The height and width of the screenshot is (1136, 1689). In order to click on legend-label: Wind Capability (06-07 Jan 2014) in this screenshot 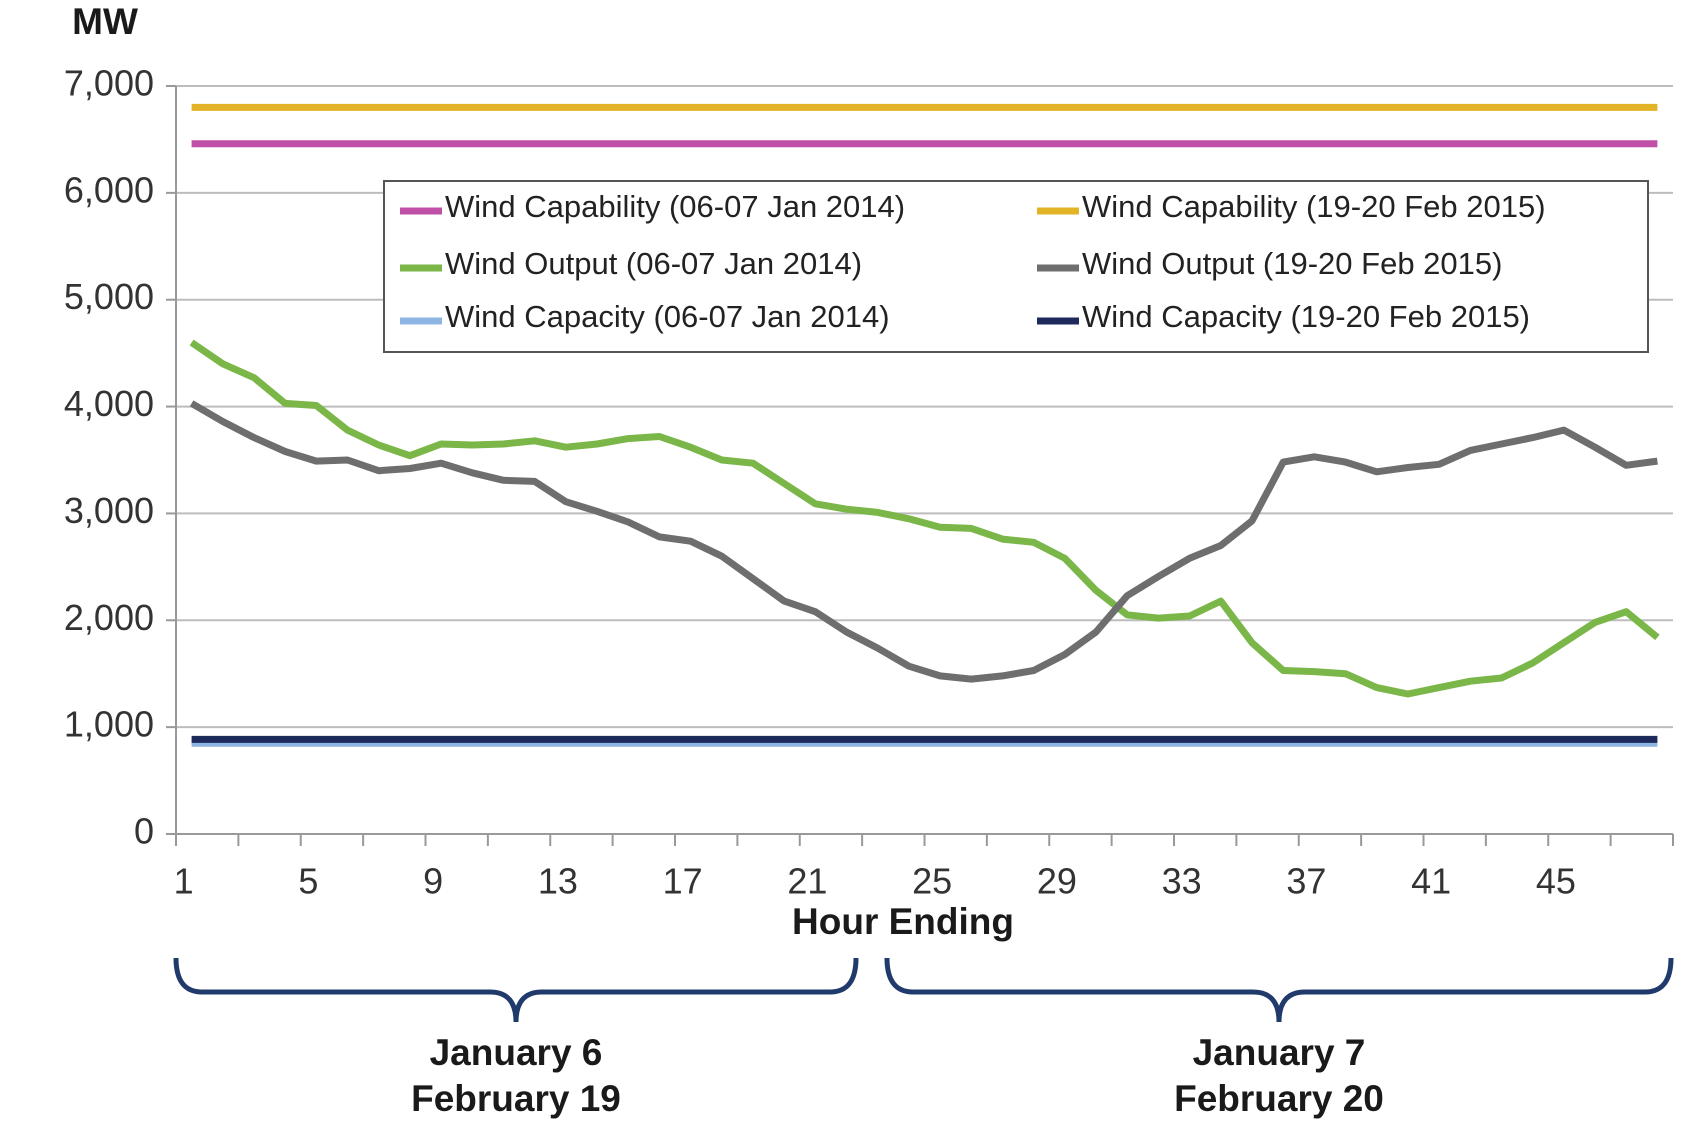, I will do `click(675, 206)`.